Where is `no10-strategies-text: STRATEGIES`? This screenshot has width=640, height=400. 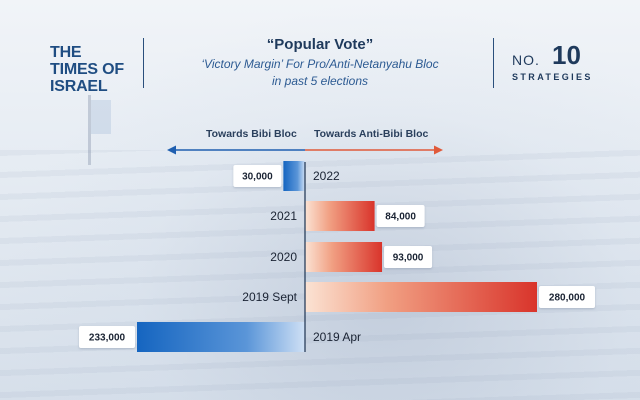 no10-strategies-text: STRATEGIES is located at coordinates (552, 77).